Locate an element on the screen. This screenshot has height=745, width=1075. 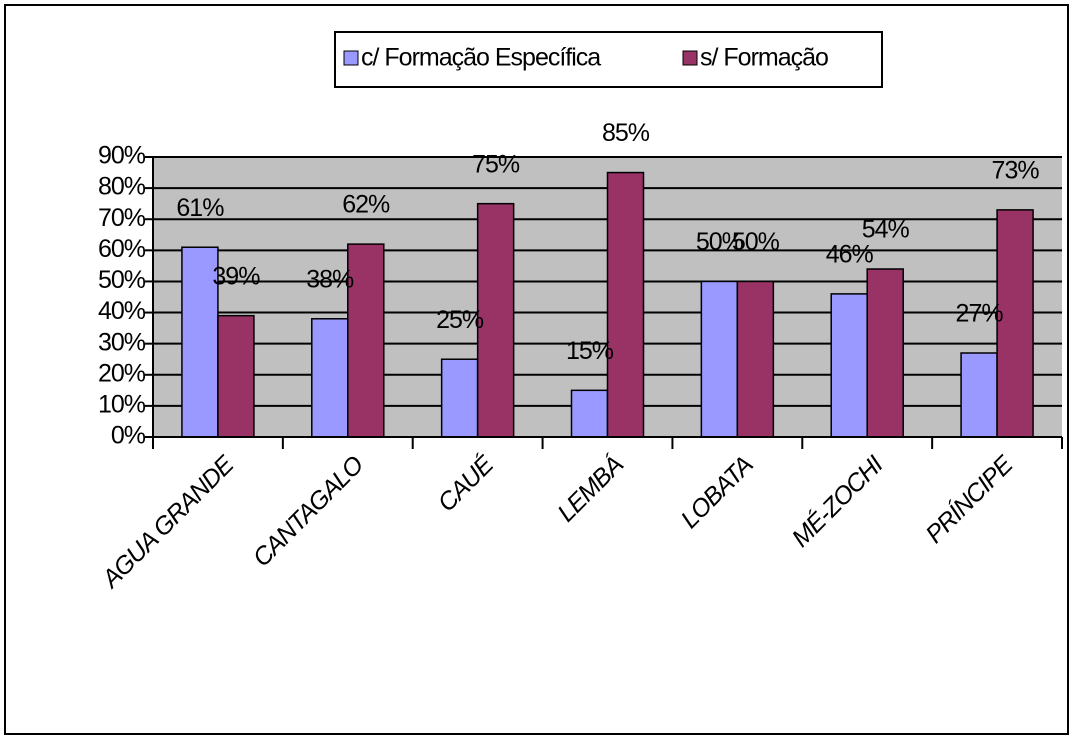
y-tick-label: 0% is located at coordinates (128, 436).